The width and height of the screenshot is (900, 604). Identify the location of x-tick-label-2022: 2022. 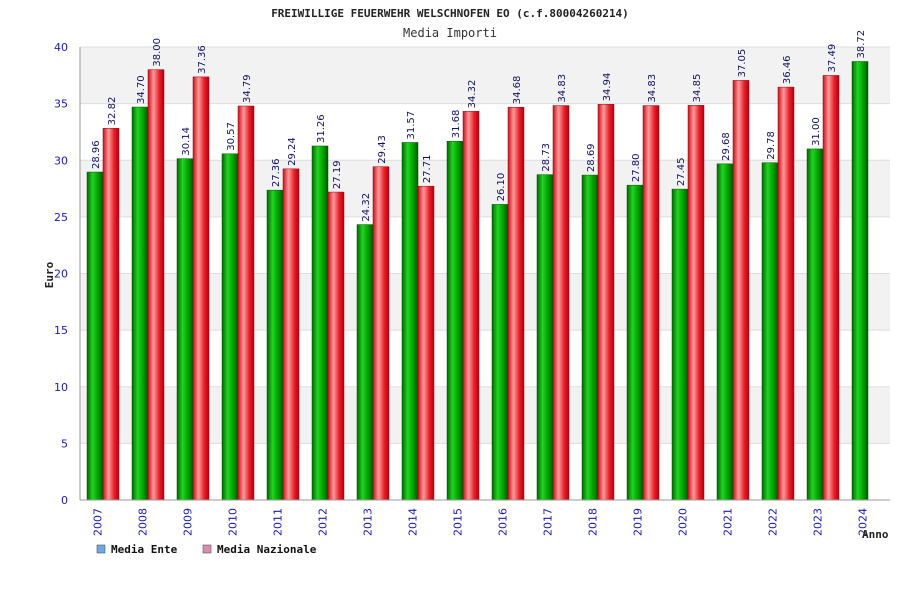
(773, 522).